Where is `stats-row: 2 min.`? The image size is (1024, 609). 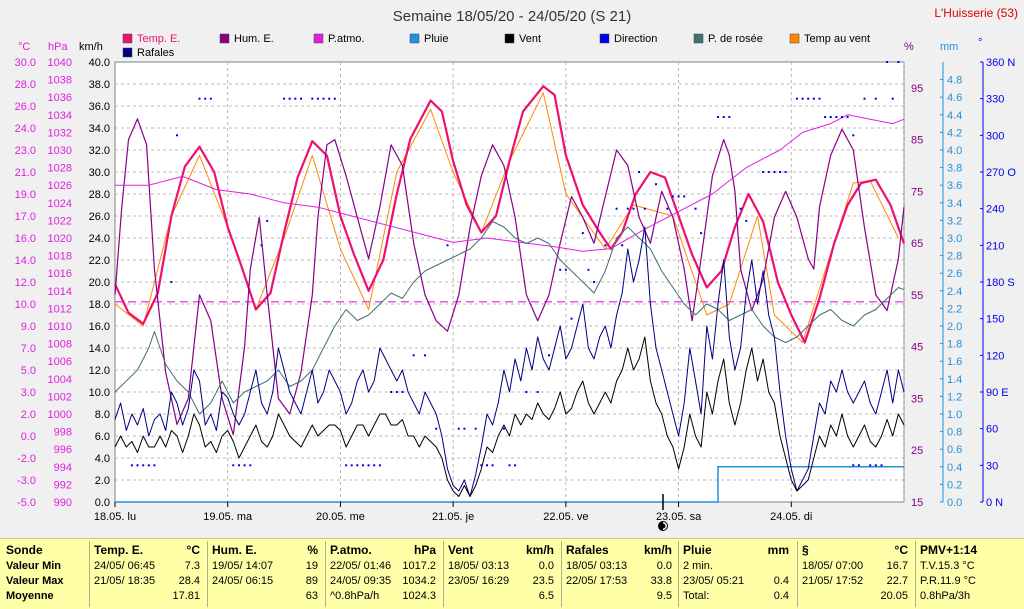 stats-row: 2 min. is located at coordinates (736, 567).